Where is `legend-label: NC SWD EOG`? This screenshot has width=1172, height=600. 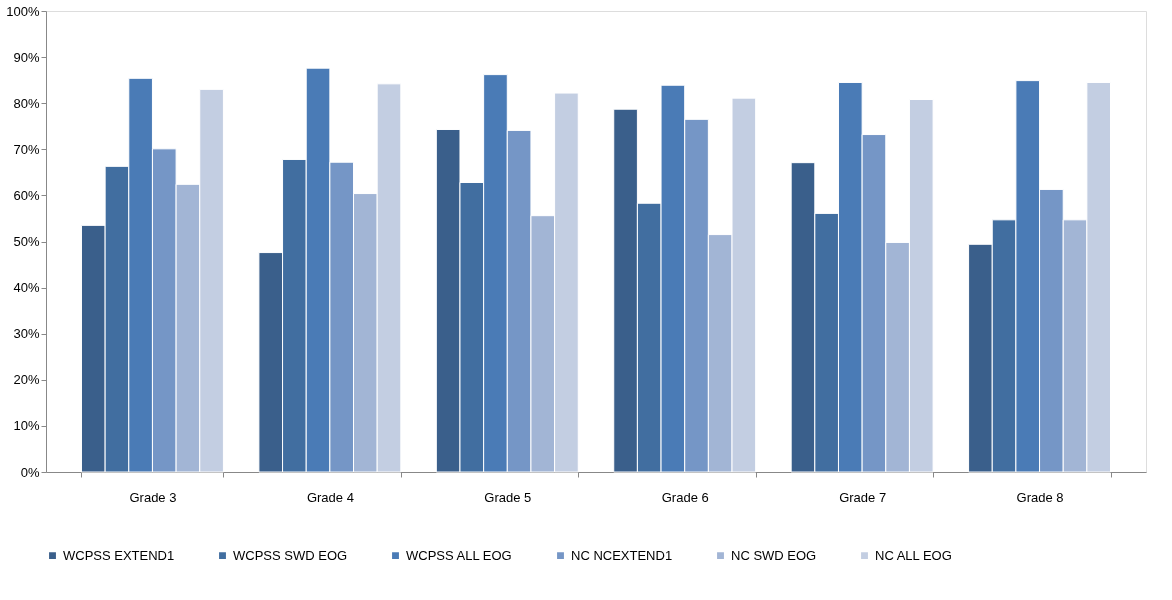 legend-label: NC SWD EOG is located at coordinates (774, 555).